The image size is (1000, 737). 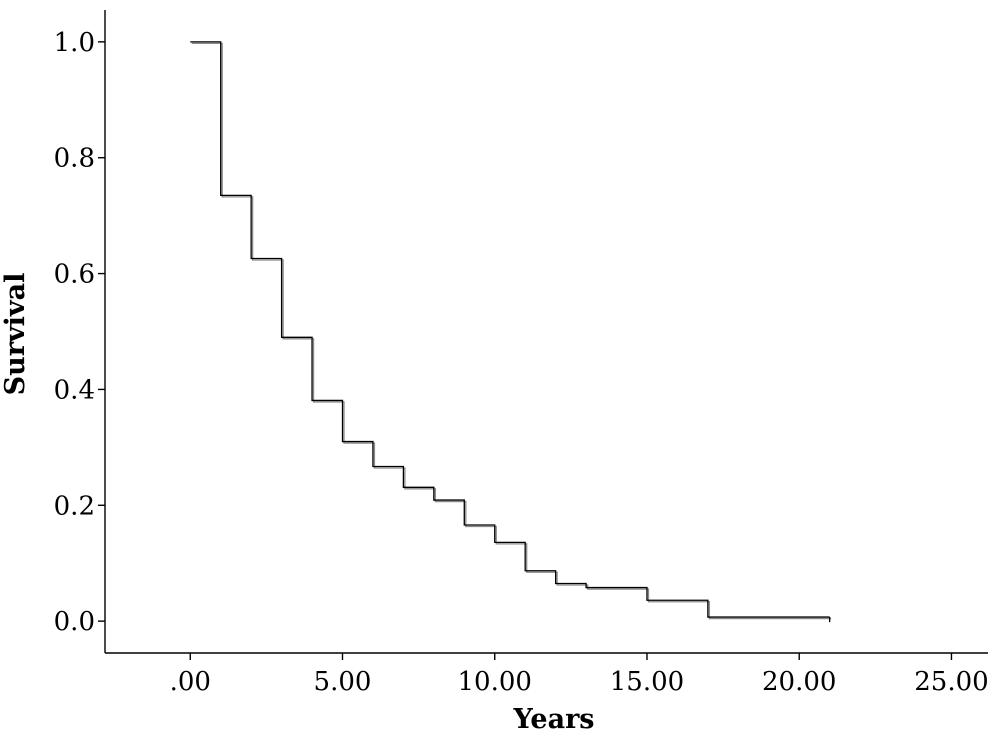 What do you see at coordinates (80, 331) in the screenshot?
I see `y-axis: 0.0 0.2 0.4 0.6 0.8 1.0` at bounding box center [80, 331].